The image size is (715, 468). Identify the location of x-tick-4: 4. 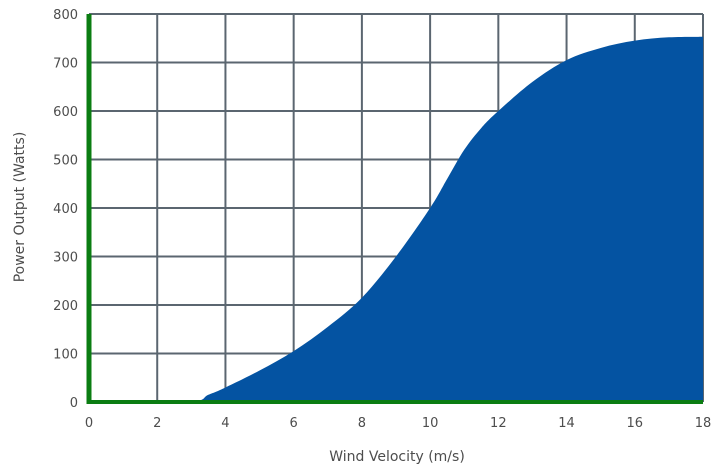
(225, 423).